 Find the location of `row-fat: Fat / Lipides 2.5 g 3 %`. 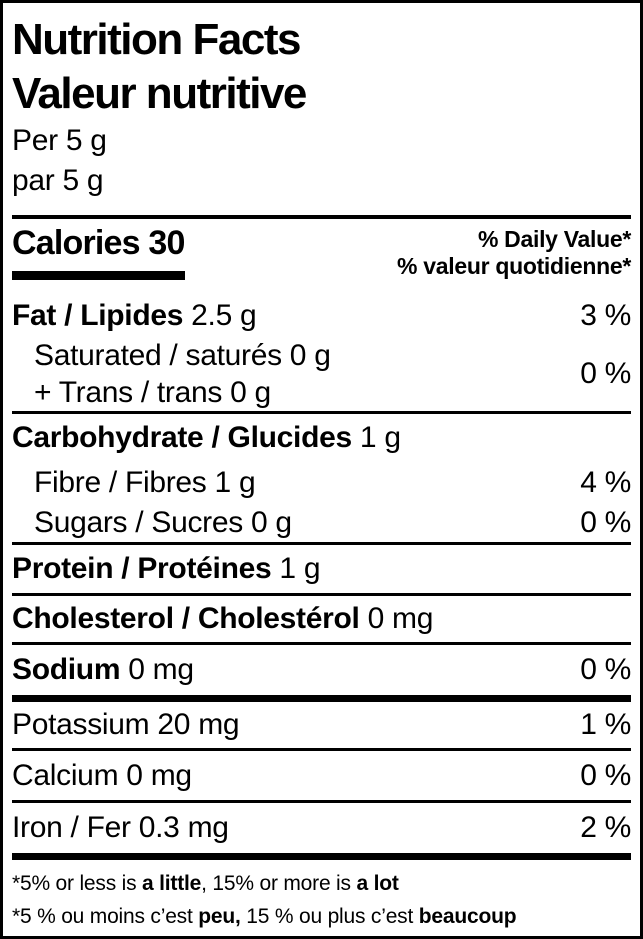

row-fat: Fat / Lipides 2.5 g 3 % is located at coordinates (321, 315).